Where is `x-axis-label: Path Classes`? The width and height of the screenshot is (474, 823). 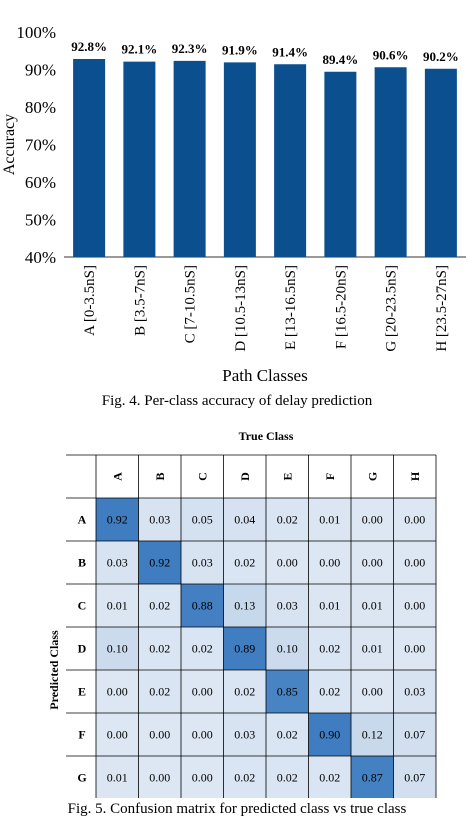
x-axis-label: Path Classes is located at coordinates (264, 375).